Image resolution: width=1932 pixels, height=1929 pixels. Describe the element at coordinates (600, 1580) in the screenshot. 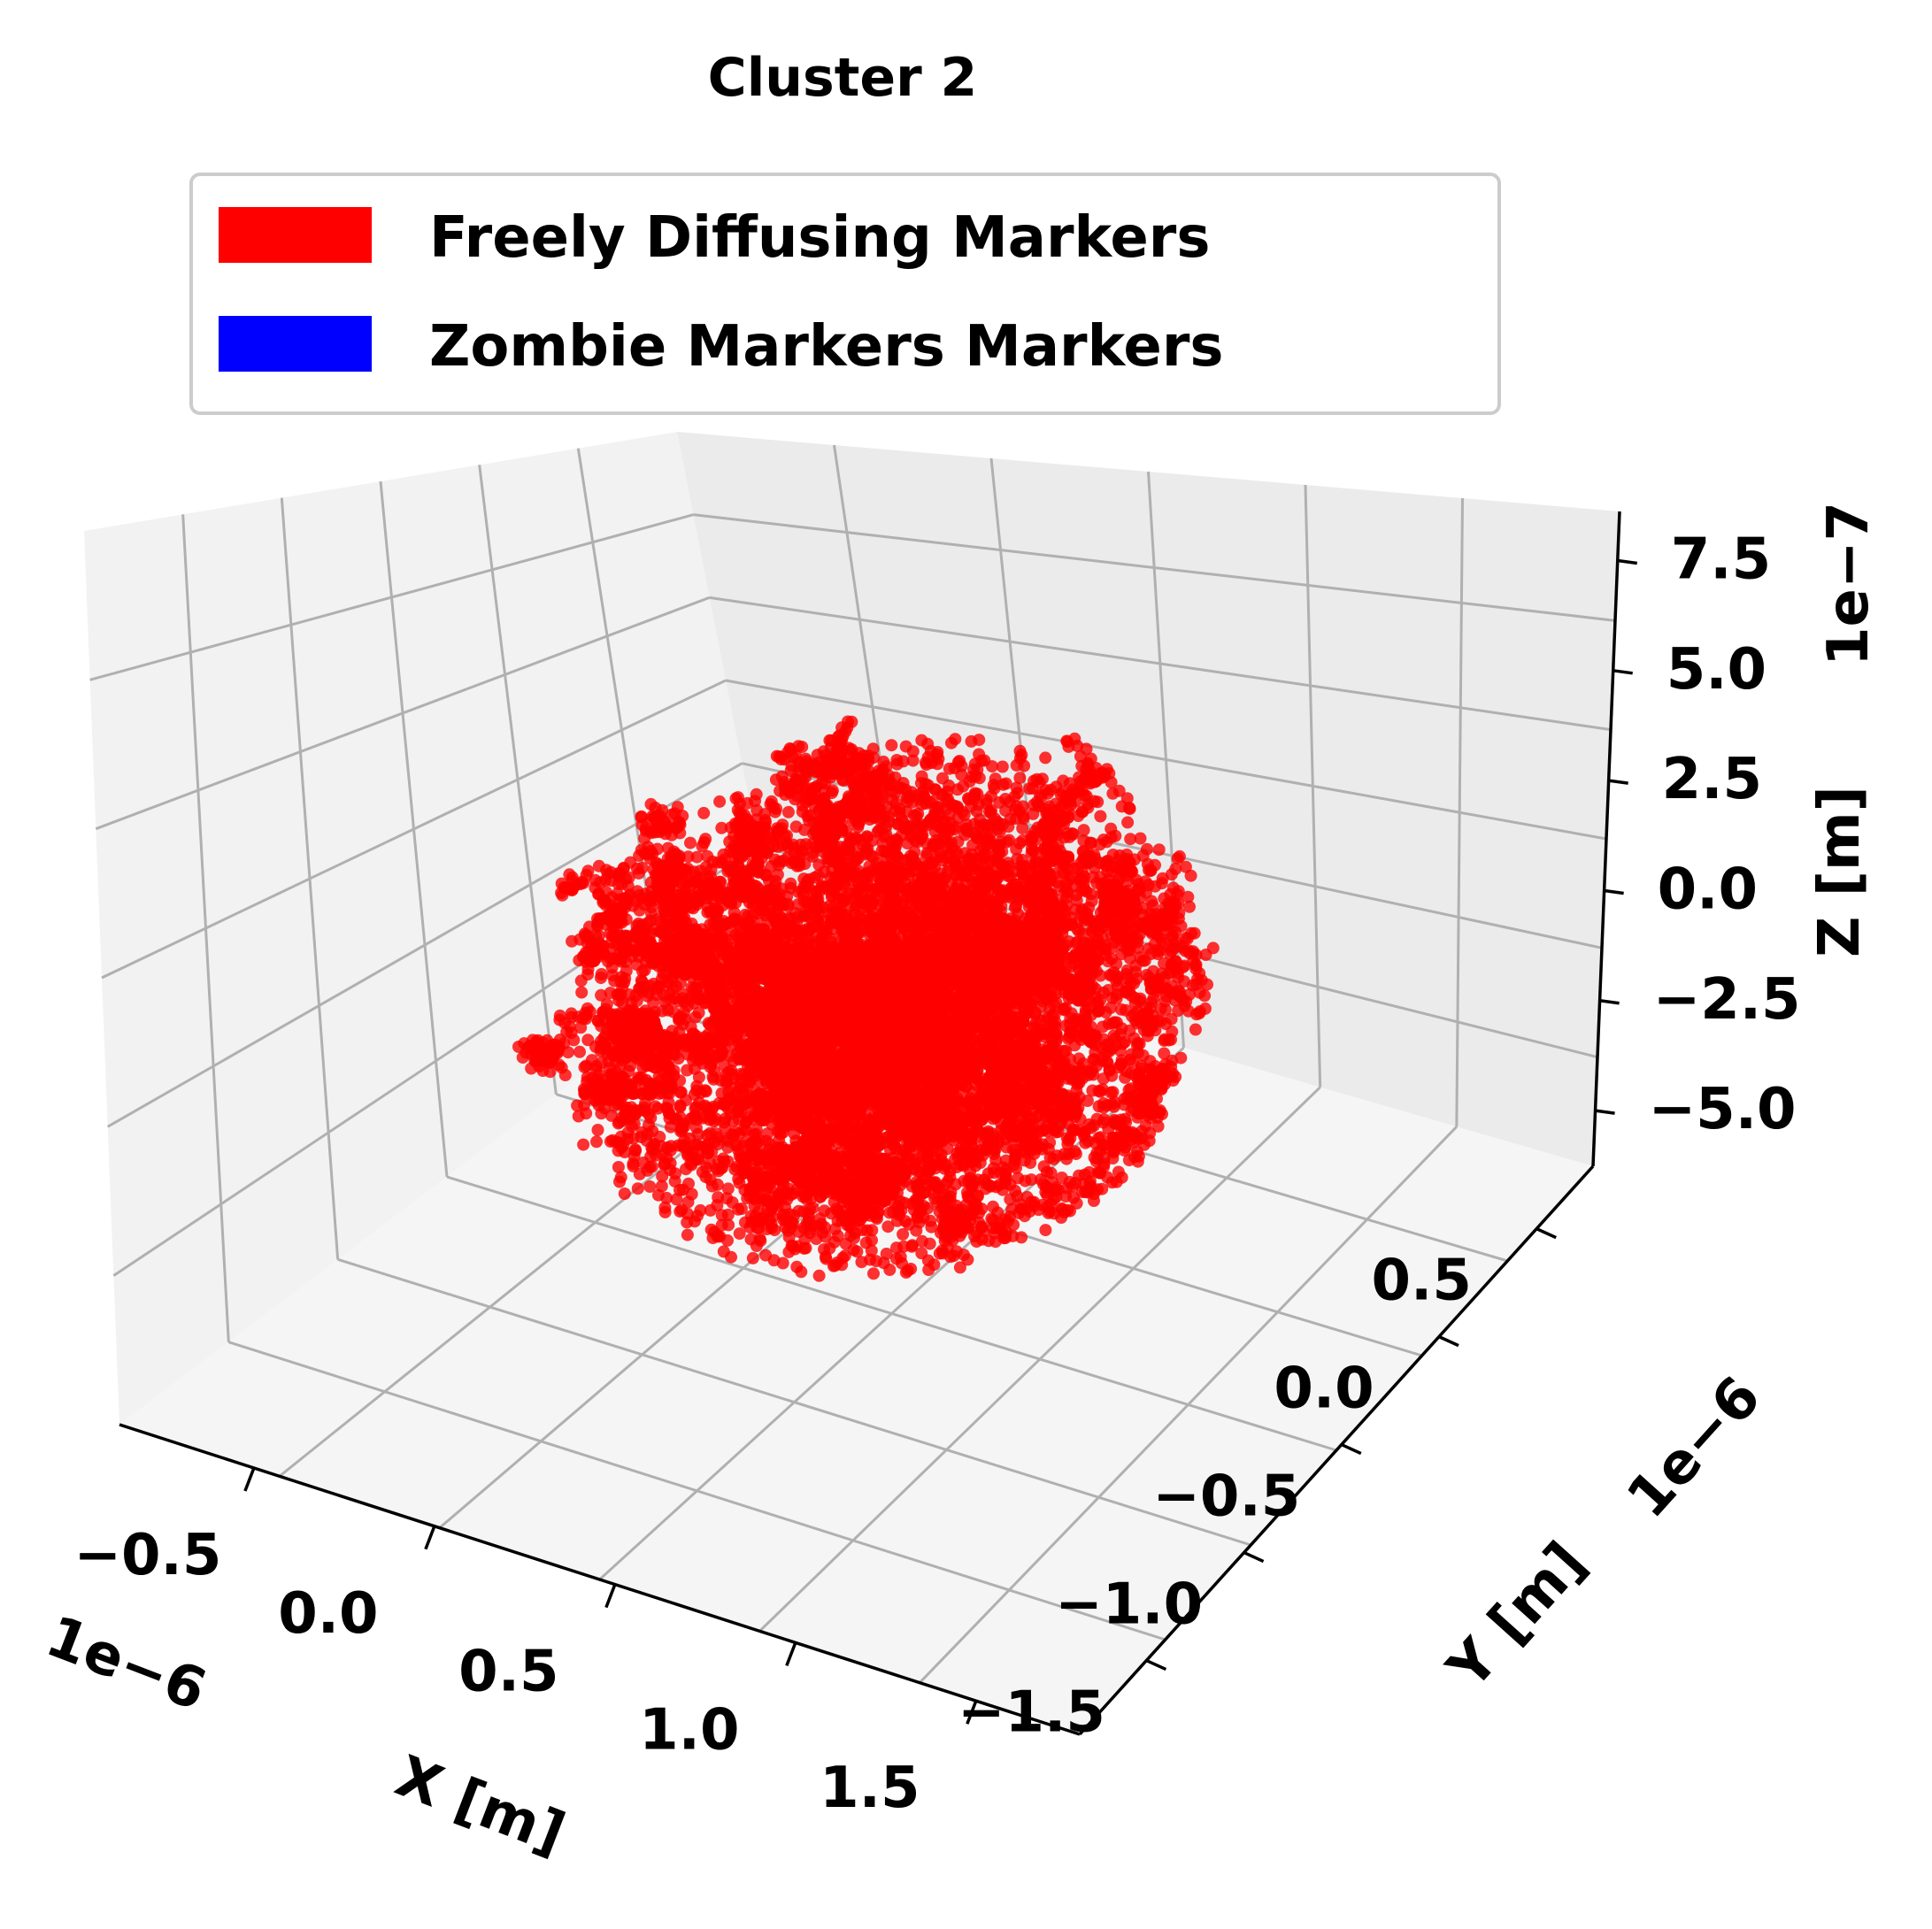

I see `x-axis-line` at that location.